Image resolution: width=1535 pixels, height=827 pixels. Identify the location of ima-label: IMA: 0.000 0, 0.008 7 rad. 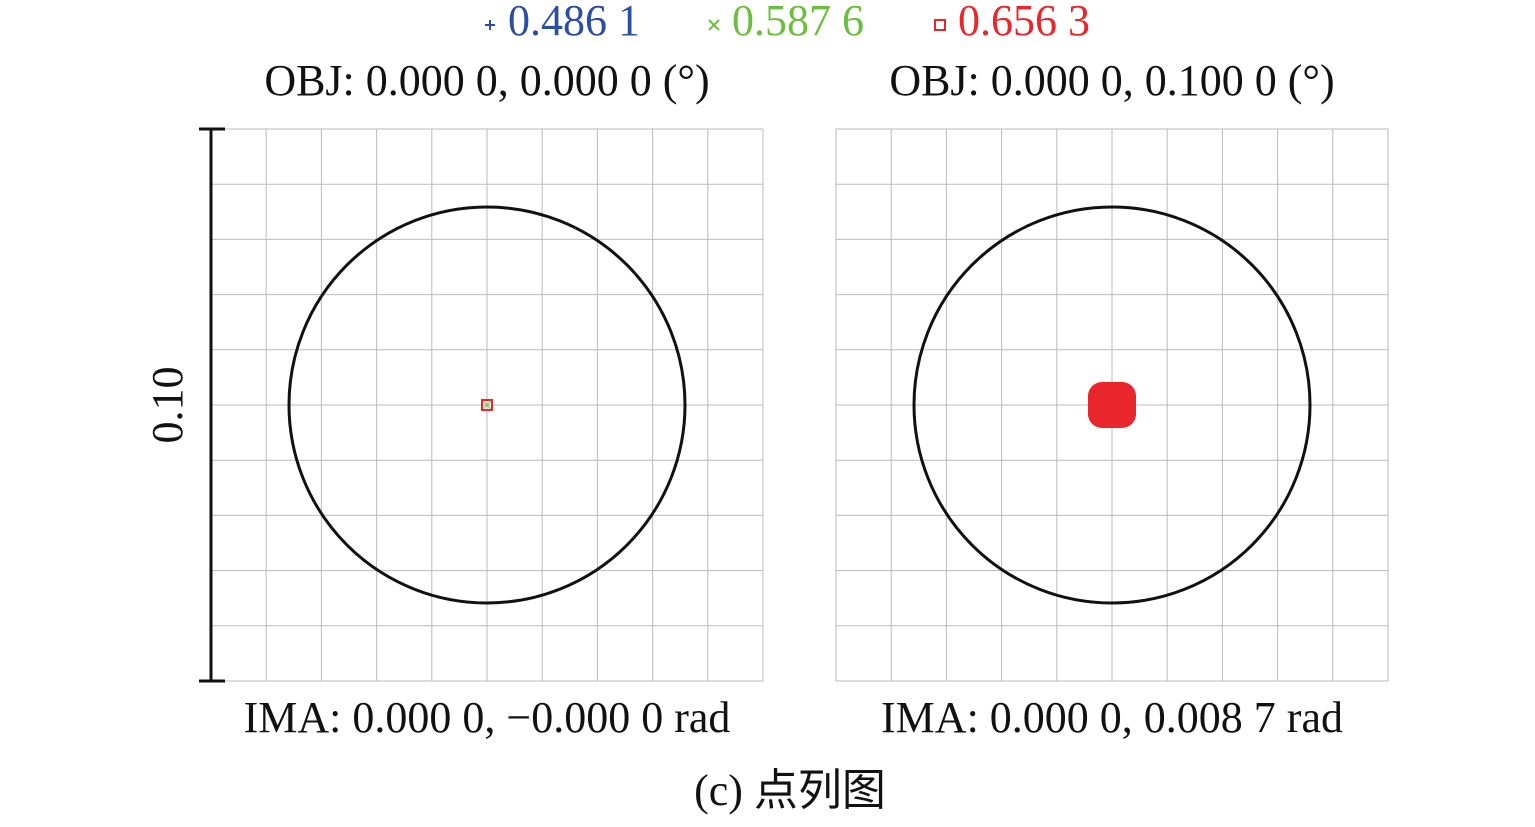
(1112, 717).